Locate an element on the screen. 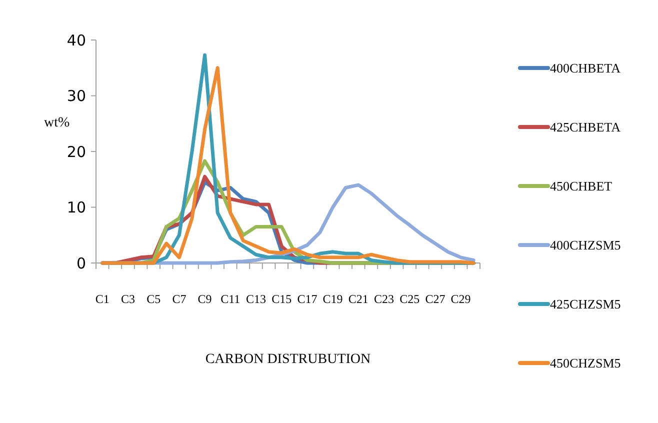 The image size is (658, 423). x-tick-label: C25 is located at coordinates (410, 299).